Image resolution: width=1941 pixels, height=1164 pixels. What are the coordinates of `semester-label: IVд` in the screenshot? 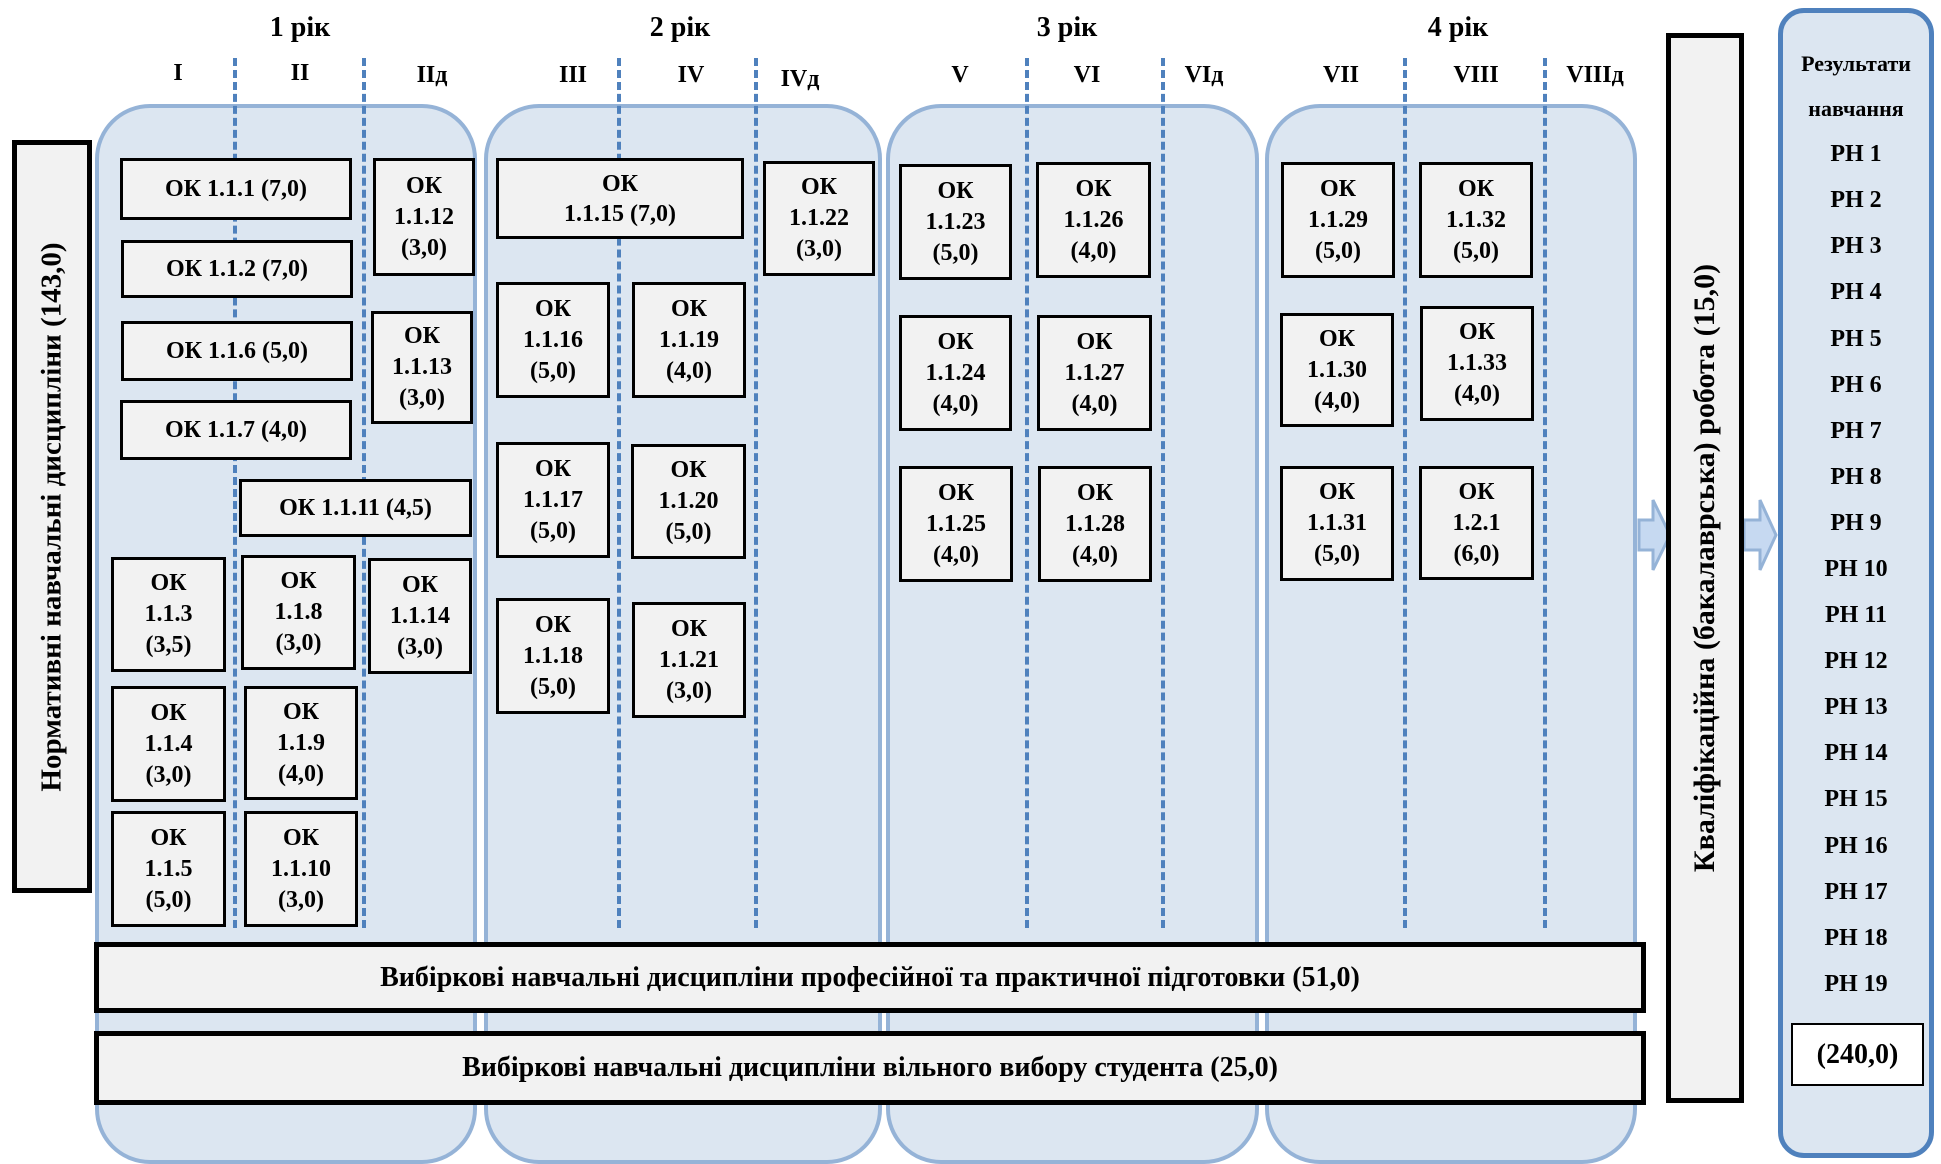 It's located at (800, 79).